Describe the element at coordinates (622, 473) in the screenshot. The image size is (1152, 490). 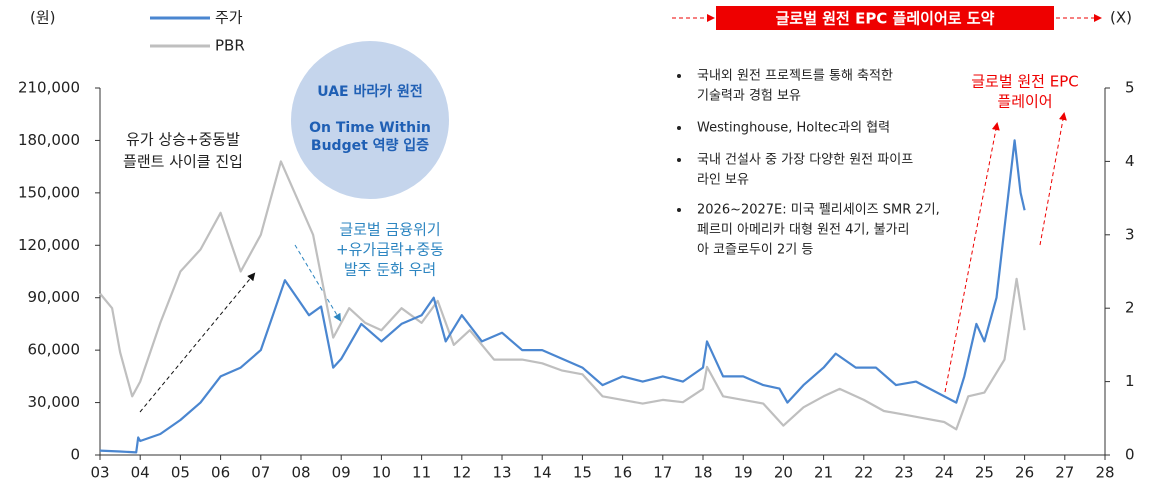
I see `x-tick-label: 16` at that location.